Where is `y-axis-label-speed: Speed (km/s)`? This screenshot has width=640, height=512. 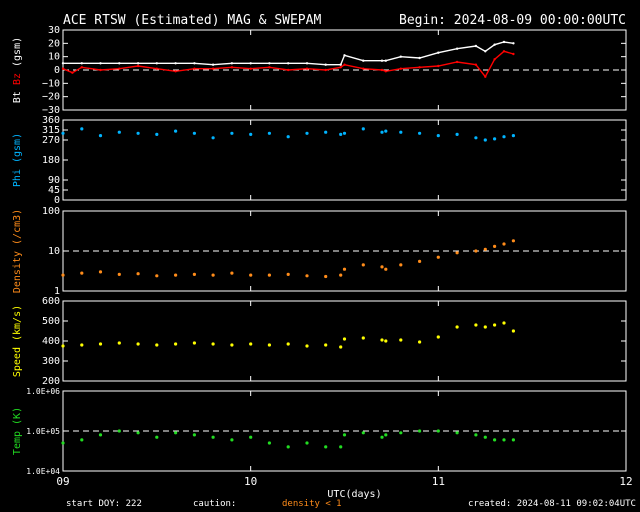
y-axis-label-speed: Speed (km/s) is located at coordinates (17, 341).